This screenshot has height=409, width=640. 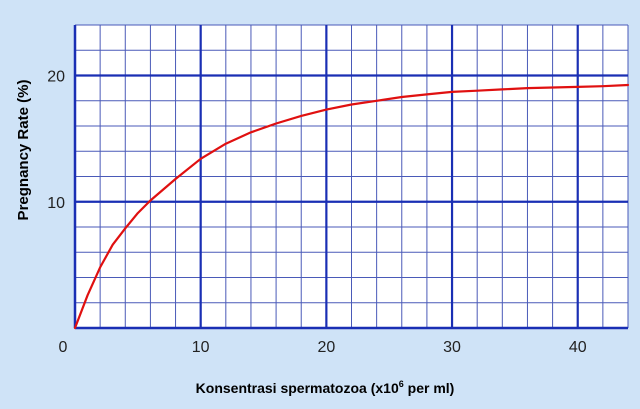 What do you see at coordinates (201, 347) in the screenshot?
I see `x-tick-label: 10` at bounding box center [201, 347].